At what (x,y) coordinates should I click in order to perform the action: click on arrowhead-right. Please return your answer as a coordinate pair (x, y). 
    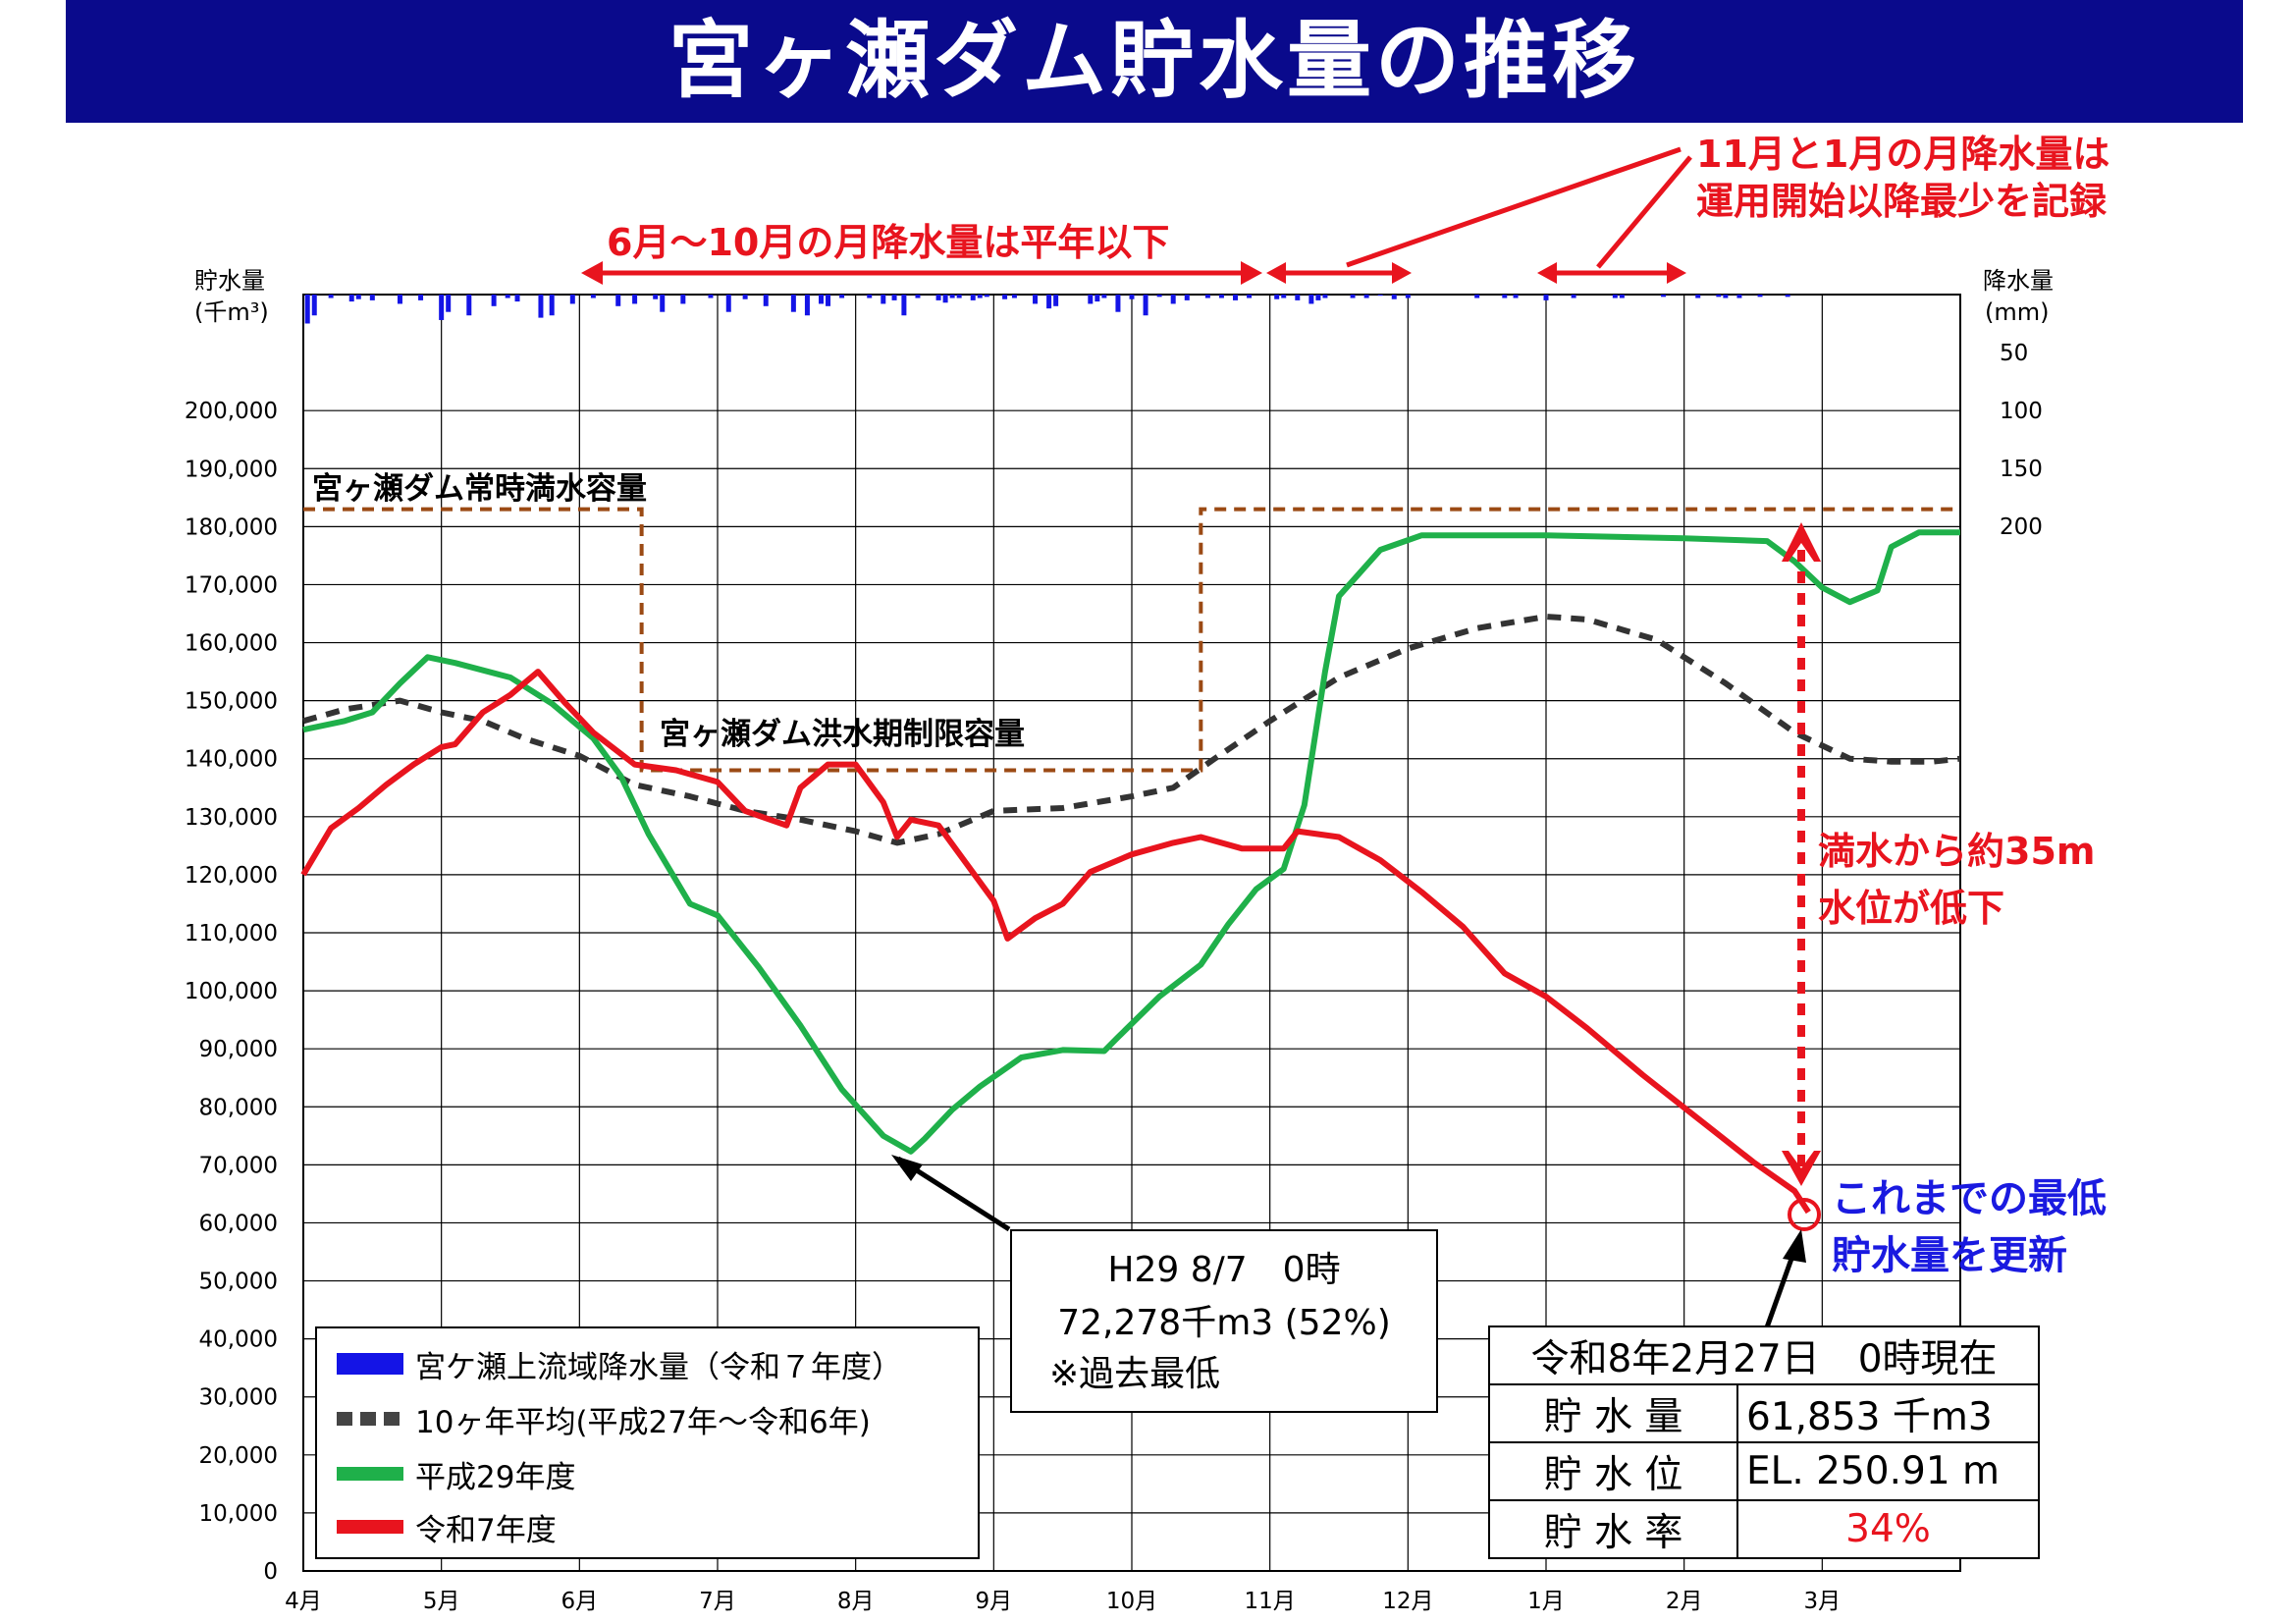
    Looking at the image, I should click on (1402, 273).